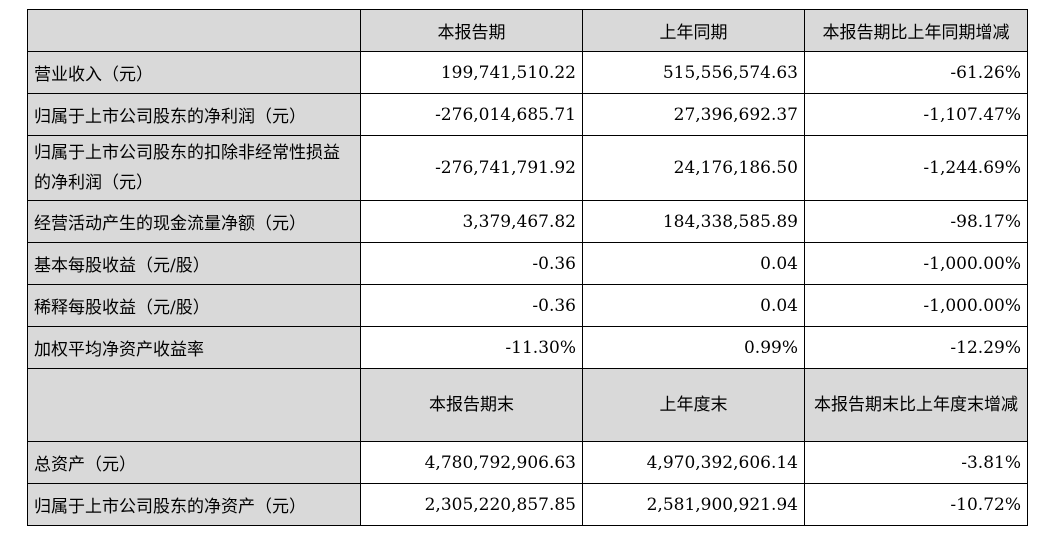 The height and width of the screenshot is (559, 1059). I want to click on table-row: 基本每股收益（元/股） -0.36 0.04 -1,000.00%, so click(527, 263).